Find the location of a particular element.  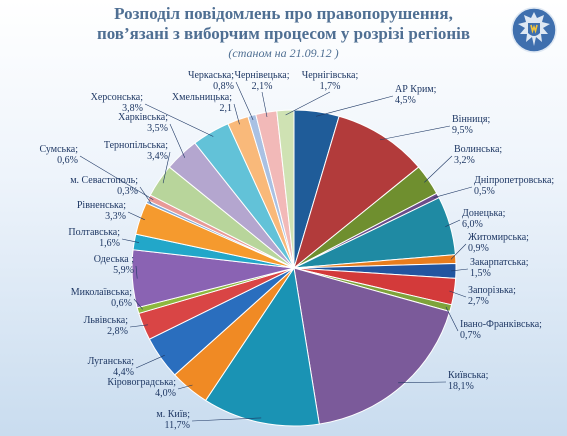

slice-label: Донецька; 6,0% is located at coordinates (484, 219).